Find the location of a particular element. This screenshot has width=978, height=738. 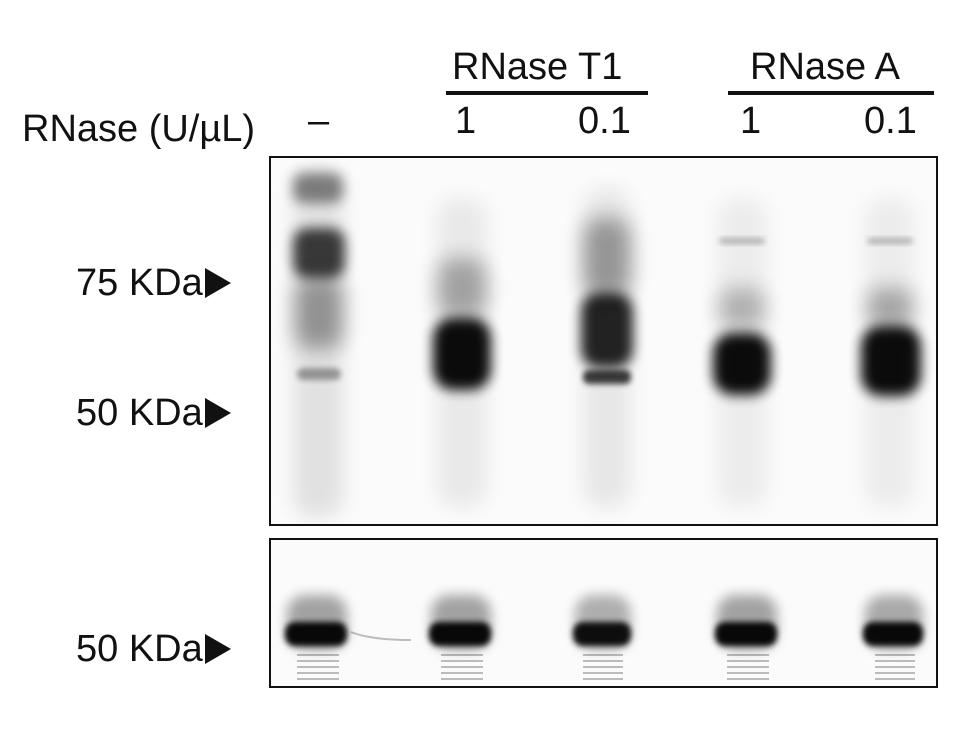

group-line-rnase-t1 is located at coordinates (547, 93).